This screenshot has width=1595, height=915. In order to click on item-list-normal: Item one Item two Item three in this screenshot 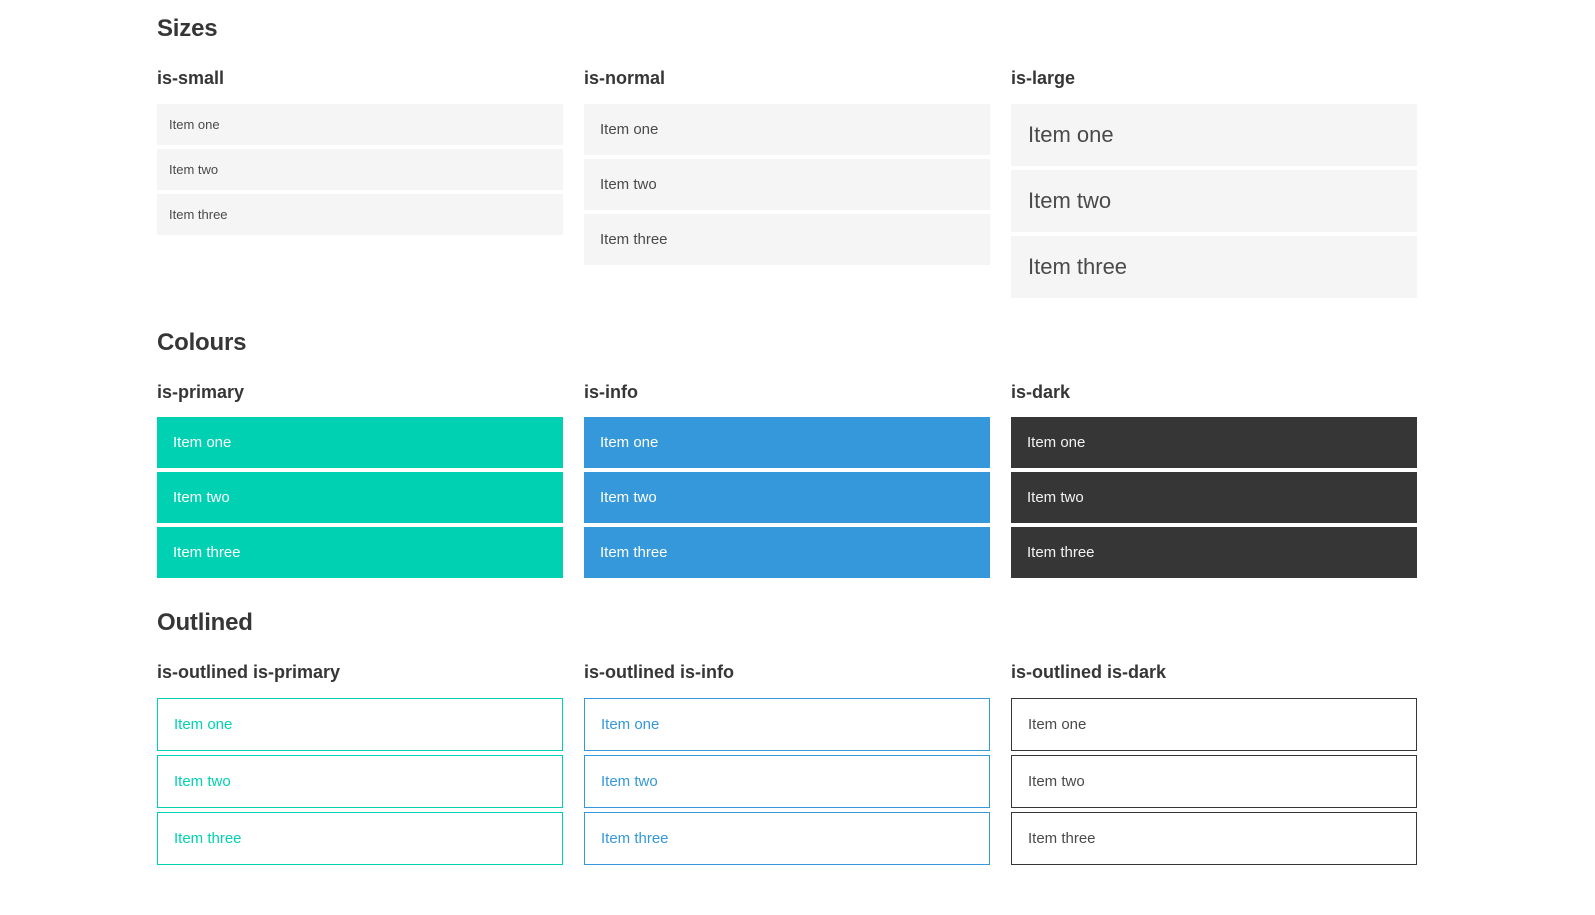, I will do `click(787, 184)`.